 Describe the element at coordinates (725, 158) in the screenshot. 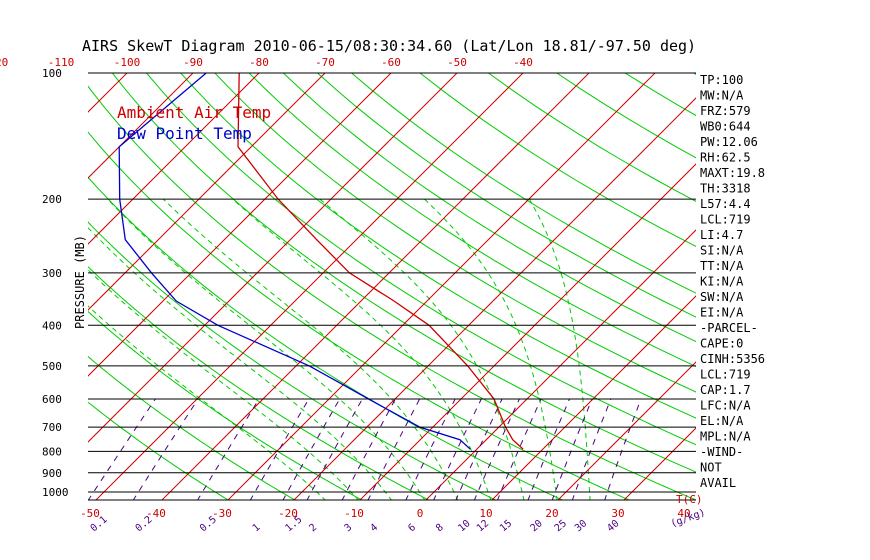

I see `stat-item: RH:62.5` at that location.